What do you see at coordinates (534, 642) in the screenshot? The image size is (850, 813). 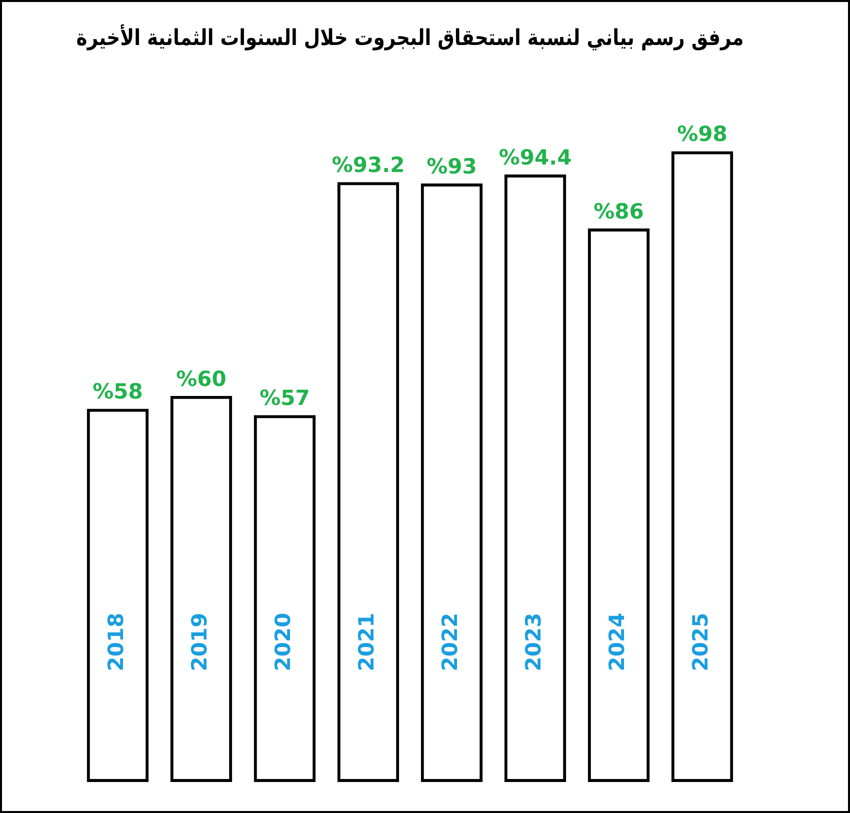 I see `x-tick-label: 2023` at bounding box center [534, 642].